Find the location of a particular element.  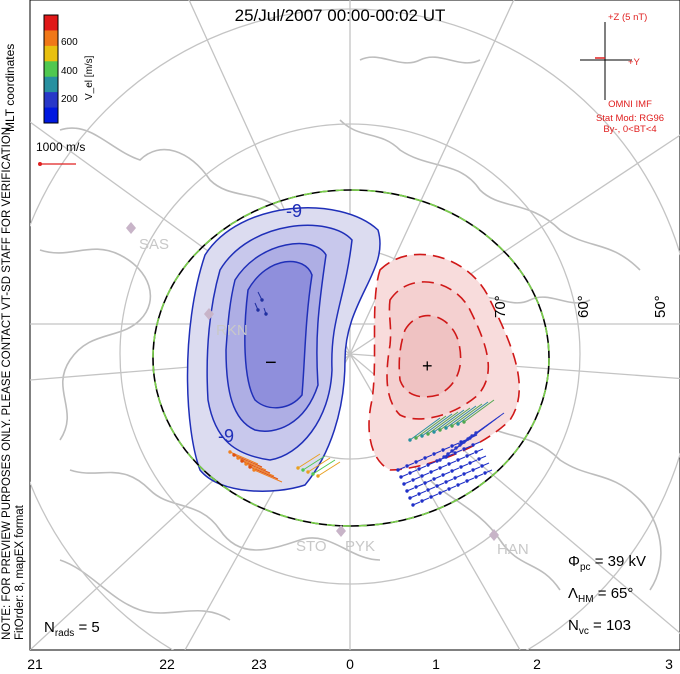

imf-condition: By-, 0<BT<4 is located at coordinates (630, 129).